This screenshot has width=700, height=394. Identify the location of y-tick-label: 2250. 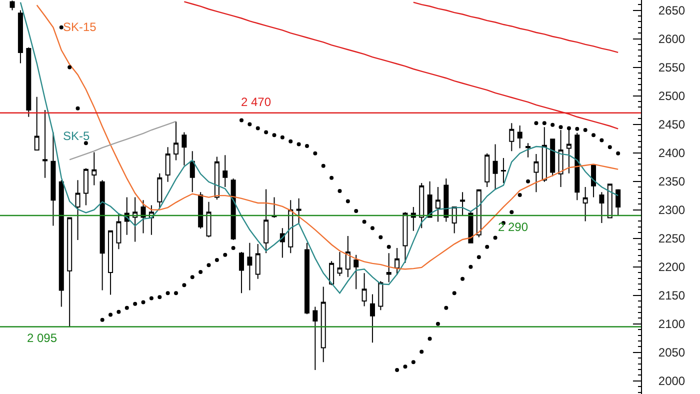
(672, 239).